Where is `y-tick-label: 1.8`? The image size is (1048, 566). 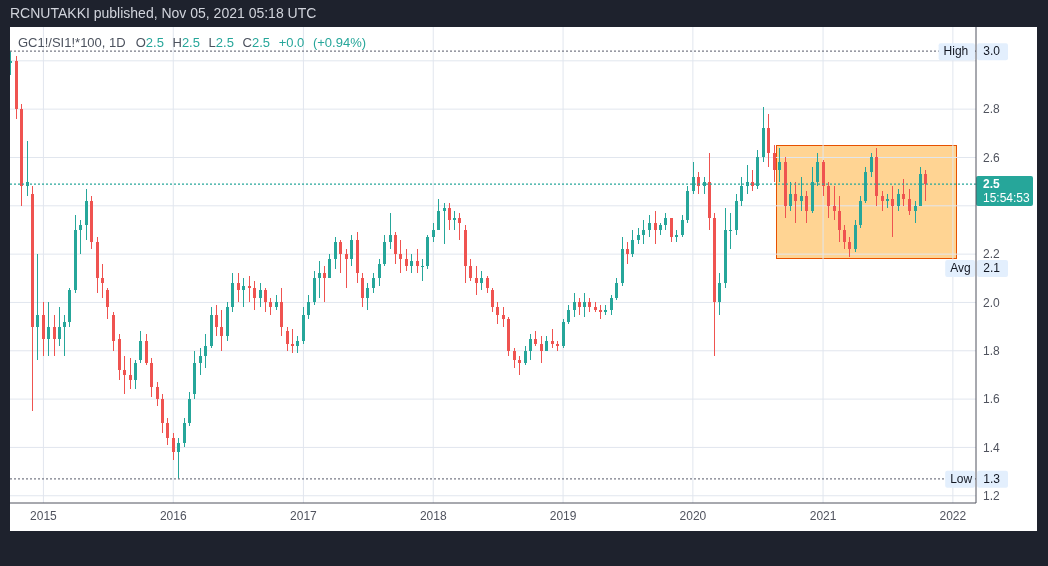
y-tick-label: 1.8 is located at coordinates (992, 350).